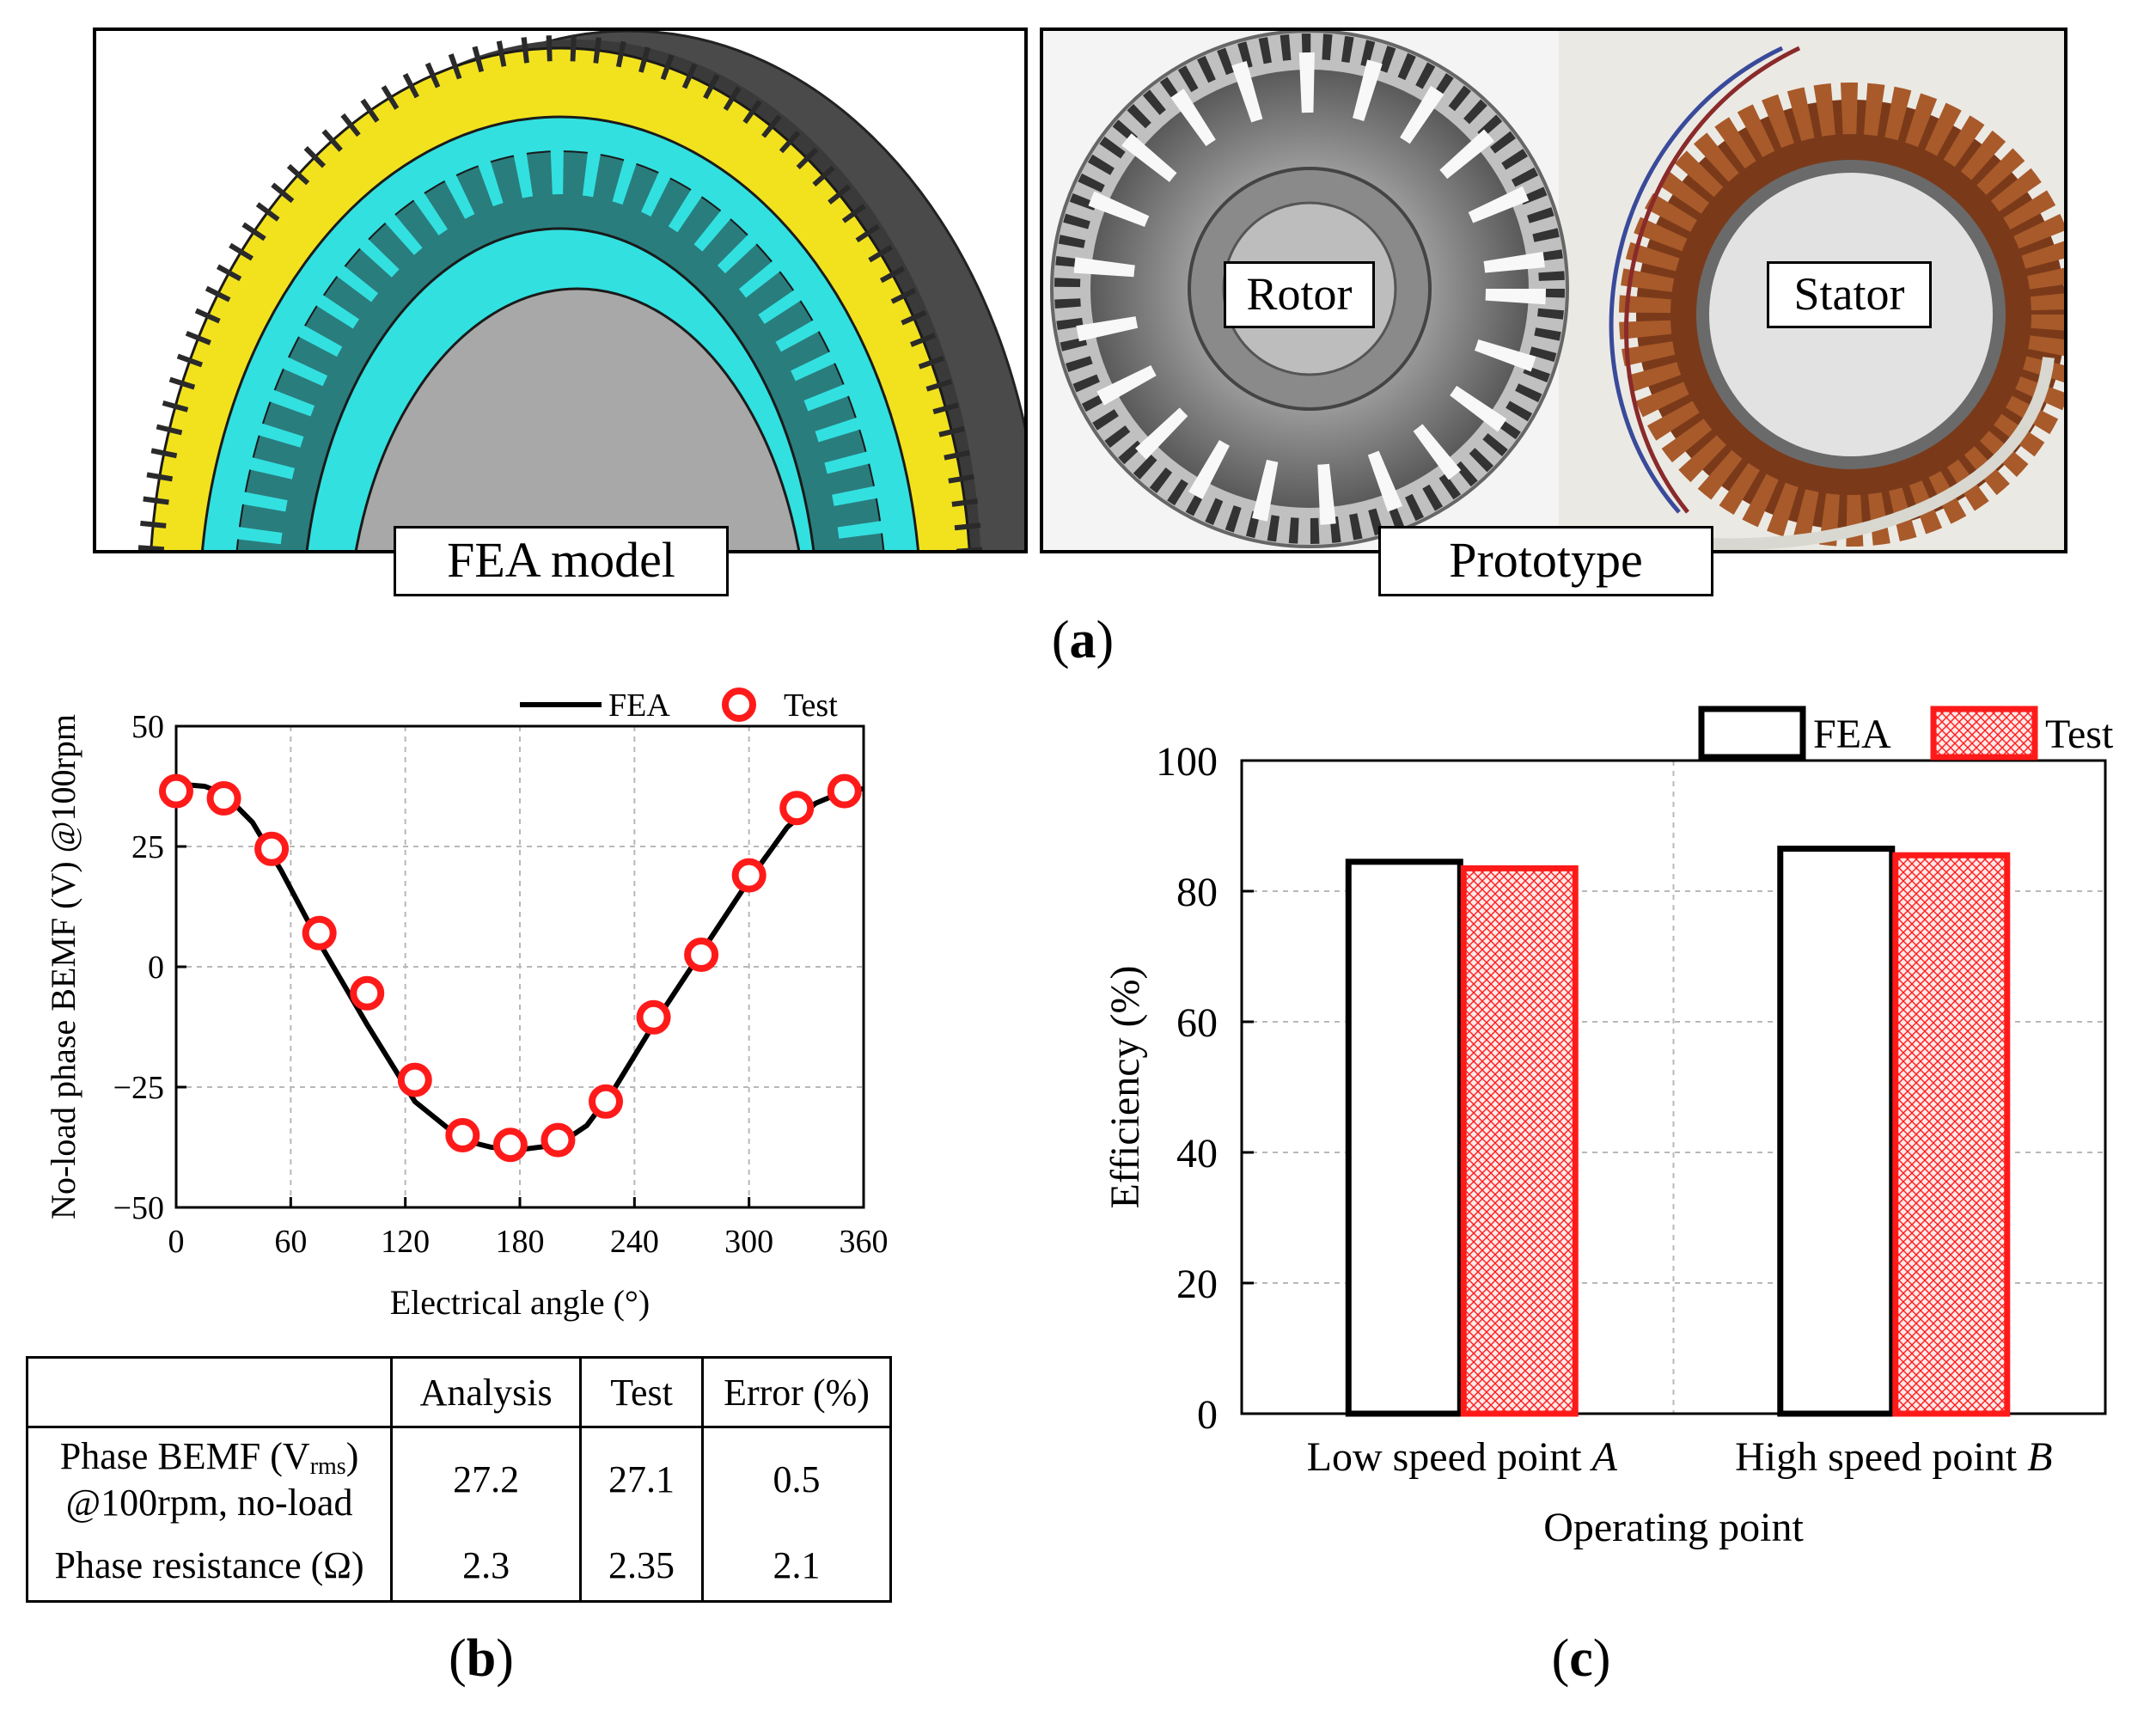 The height and width of the screenshot is (1711, 2156). I want to click on table-header-cell: Test, so click(642, 1392).